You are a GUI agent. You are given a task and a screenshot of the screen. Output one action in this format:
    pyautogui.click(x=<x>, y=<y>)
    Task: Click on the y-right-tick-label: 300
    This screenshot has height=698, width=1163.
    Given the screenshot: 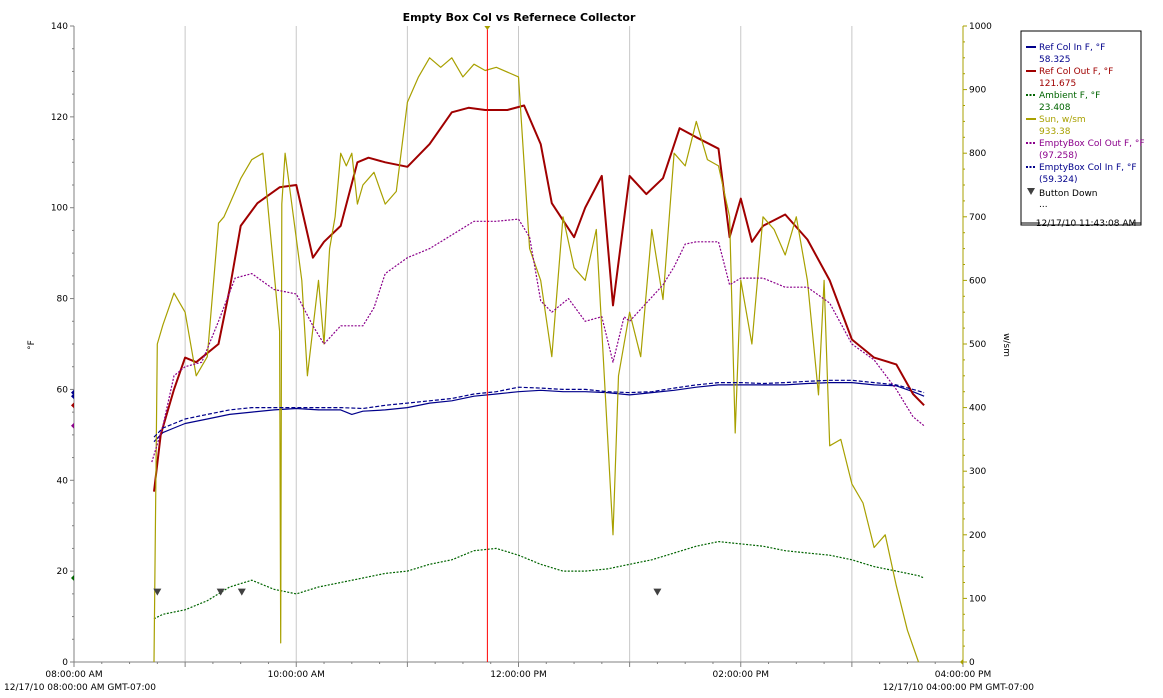 What is the action you would take?
    pyautogui.click(x=977, y=472)
    